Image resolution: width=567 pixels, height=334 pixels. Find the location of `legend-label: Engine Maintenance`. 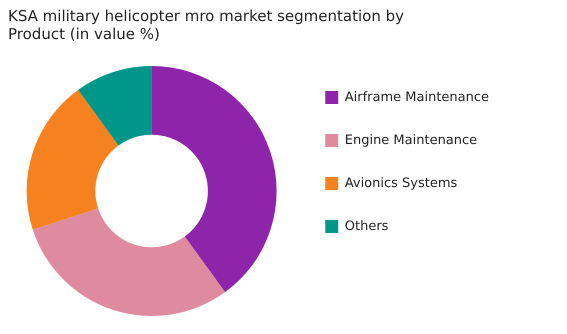

legend-label: Engine Maintenance is located at coordinates (411, 140).